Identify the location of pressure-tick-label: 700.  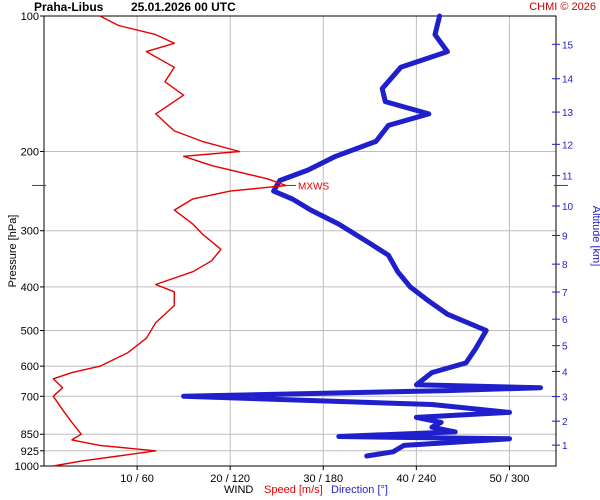
(30, 397).